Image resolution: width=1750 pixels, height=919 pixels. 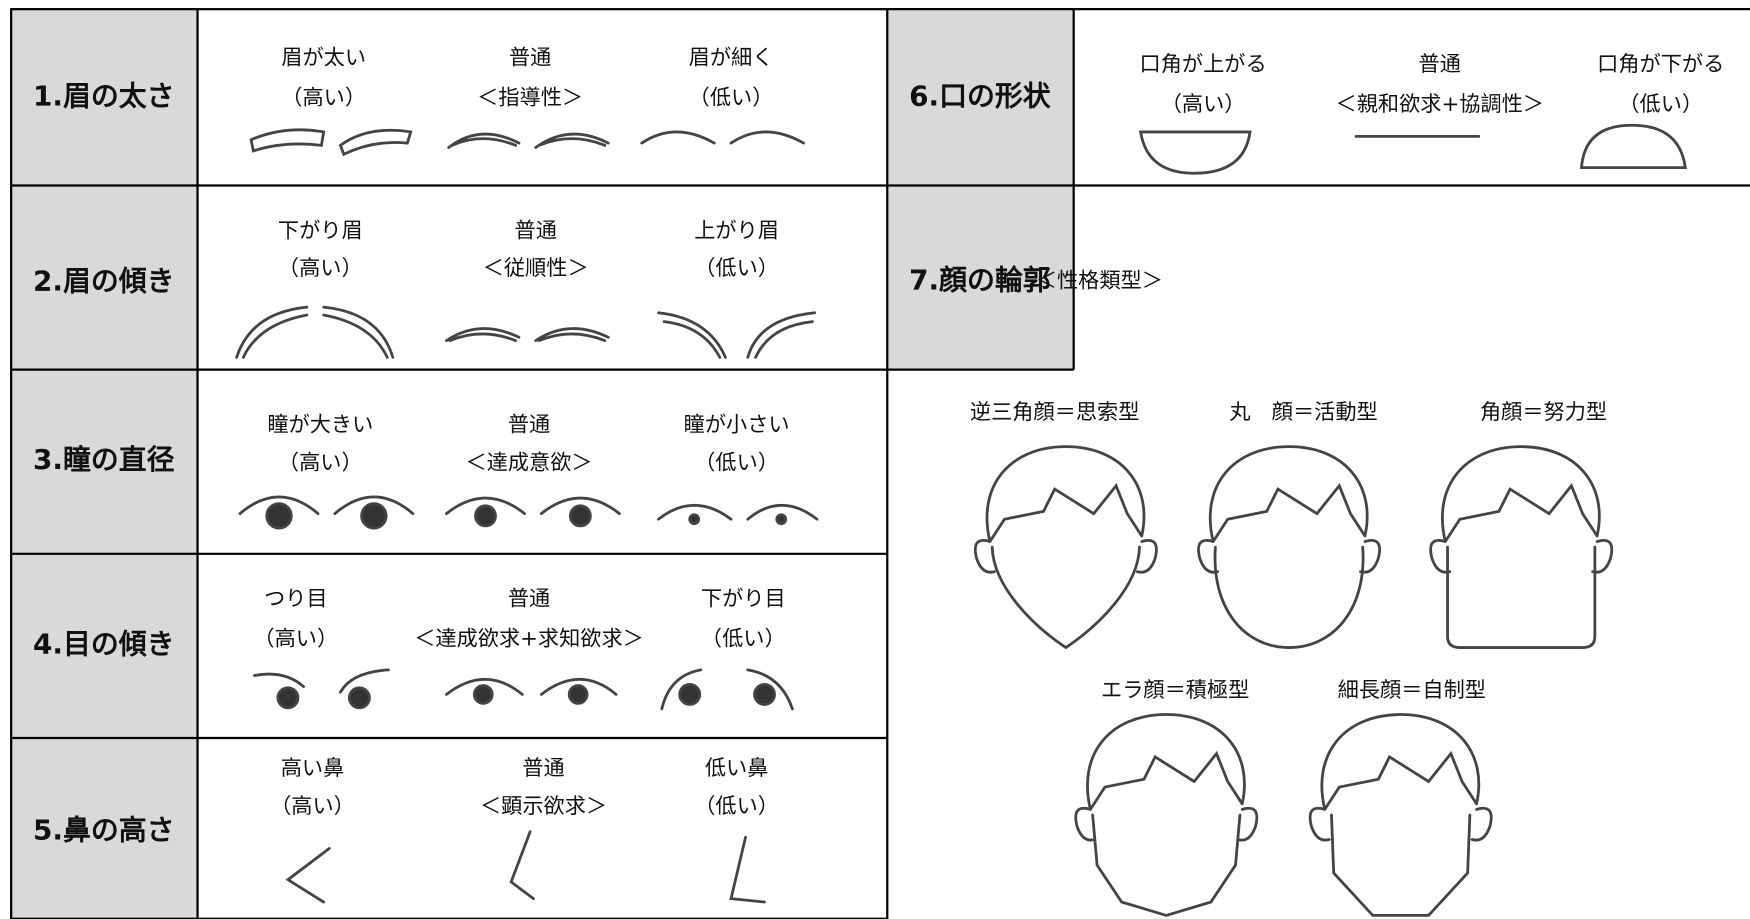 I want to click on option-label: 高い鼻, so click(x=313, y=767).